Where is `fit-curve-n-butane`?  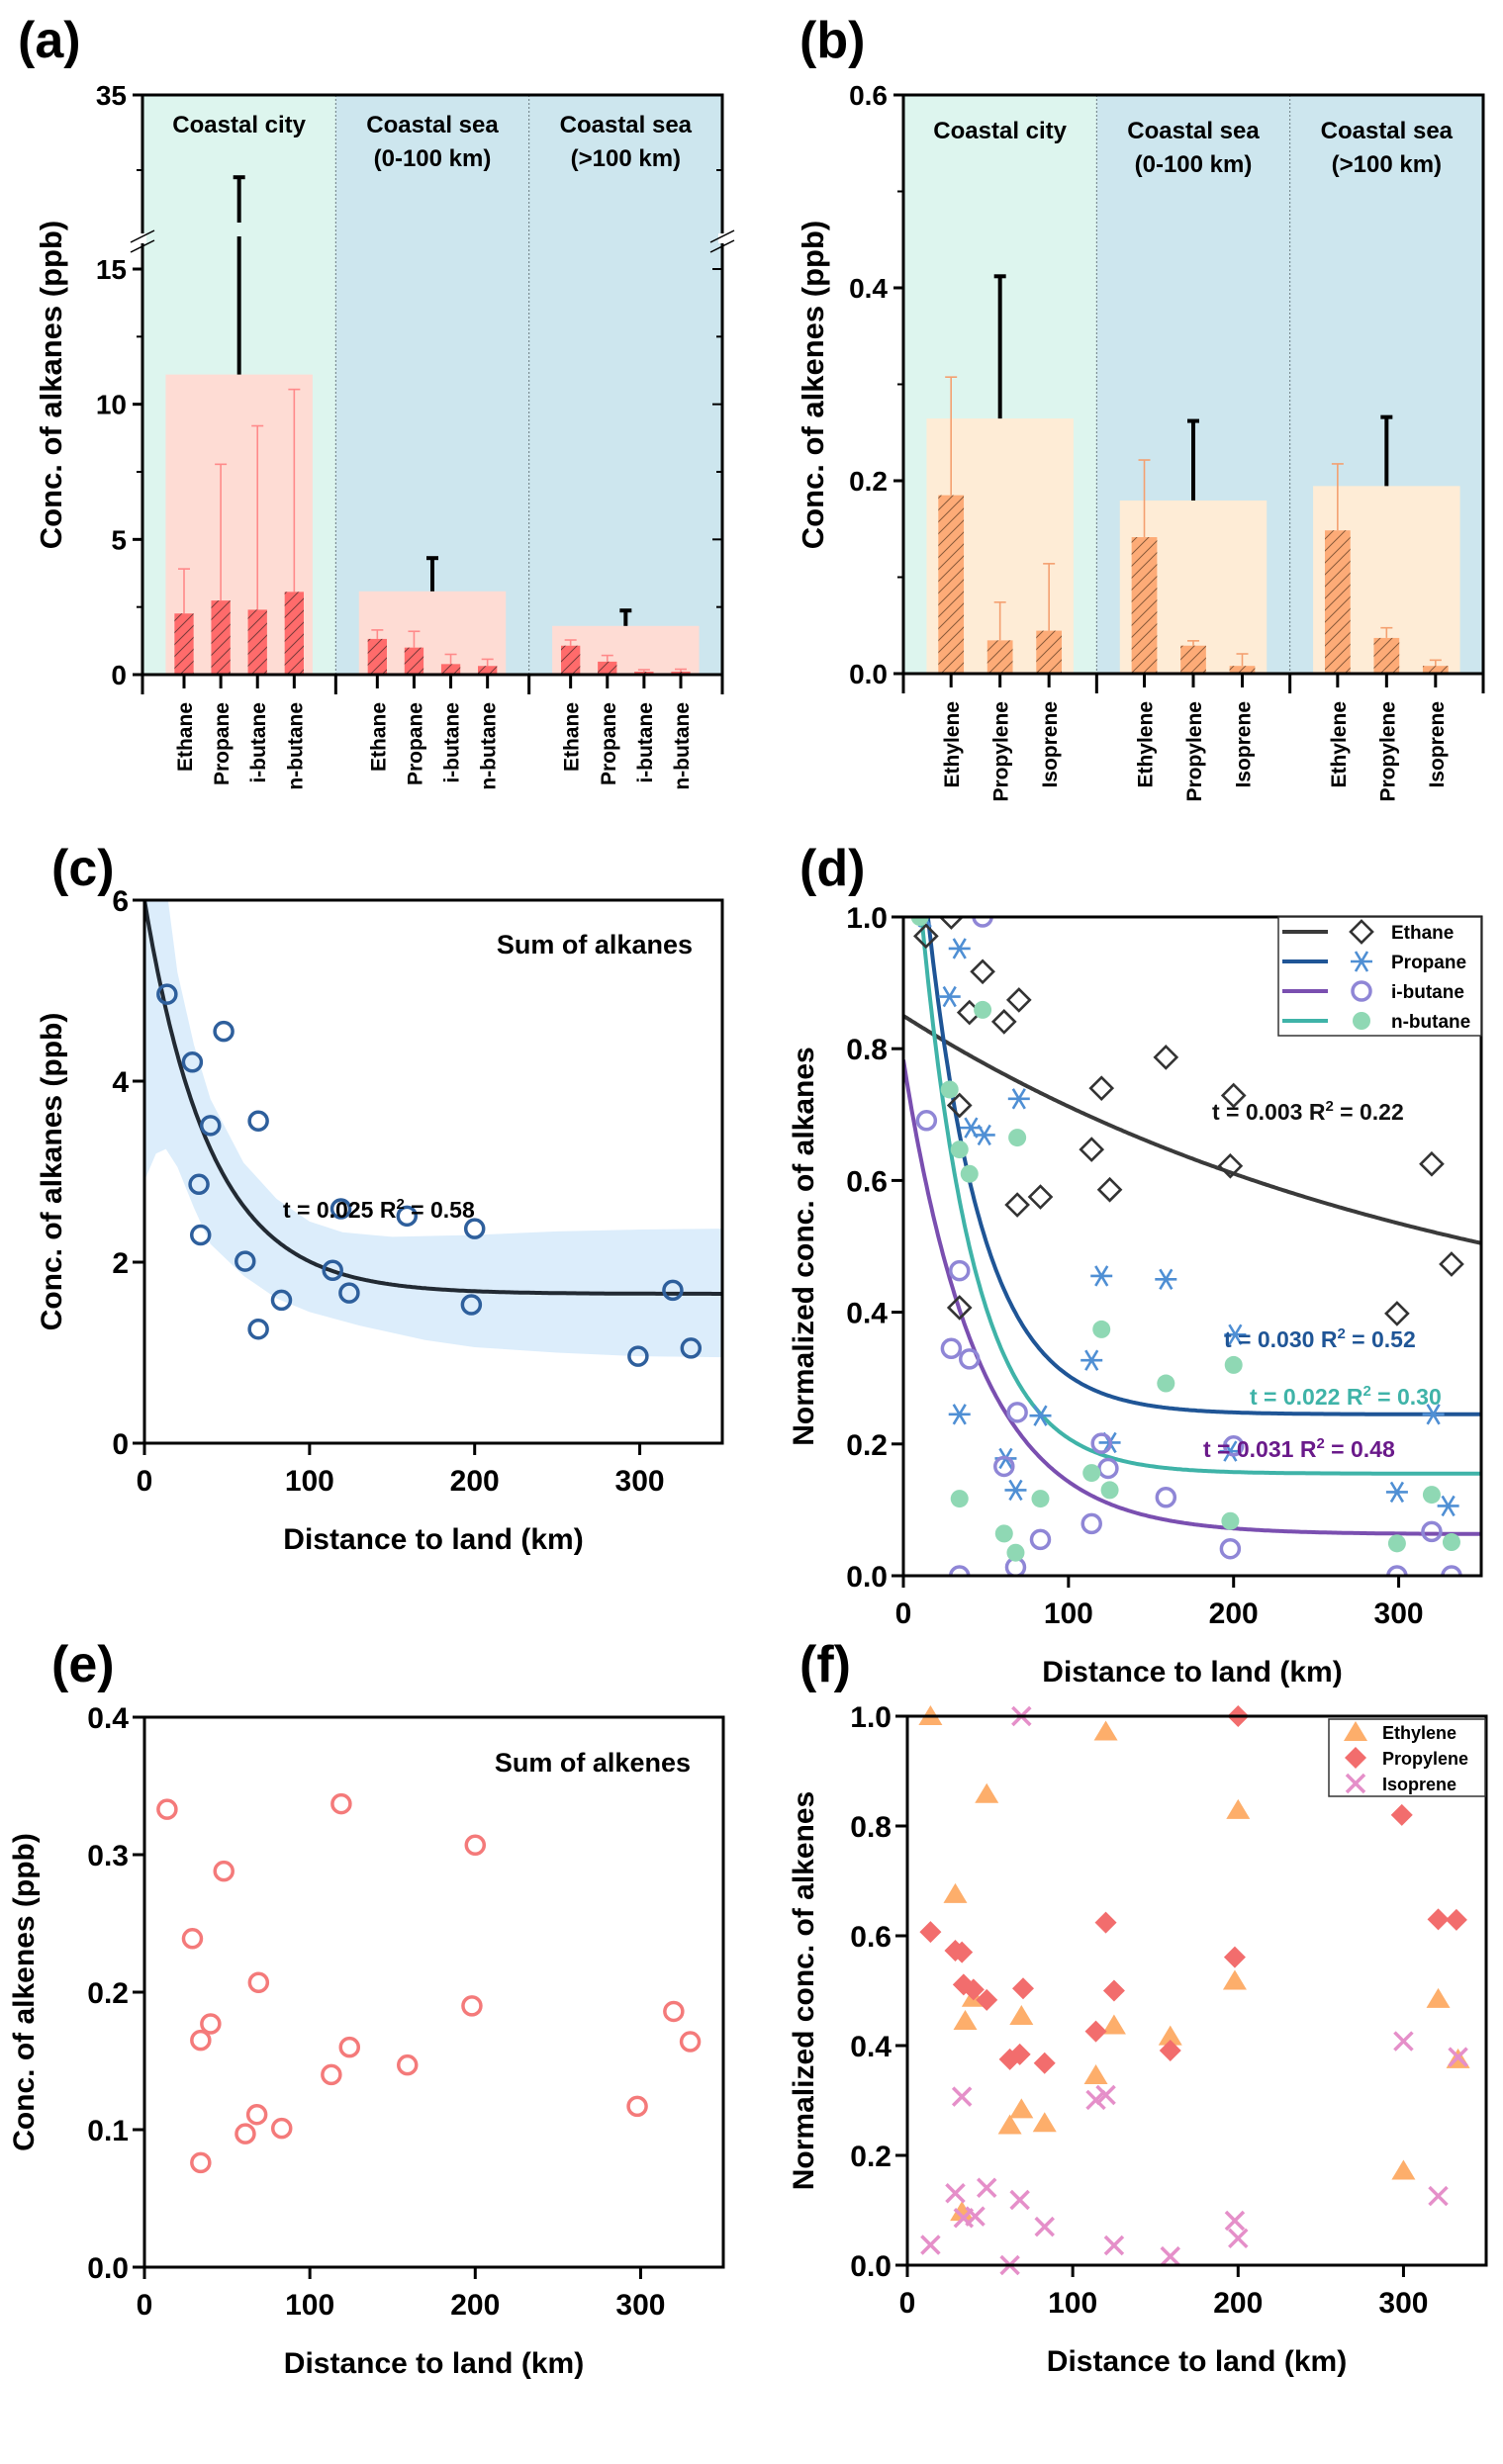
fit-curve-n-butane is located at coordinates (1200, 1196).